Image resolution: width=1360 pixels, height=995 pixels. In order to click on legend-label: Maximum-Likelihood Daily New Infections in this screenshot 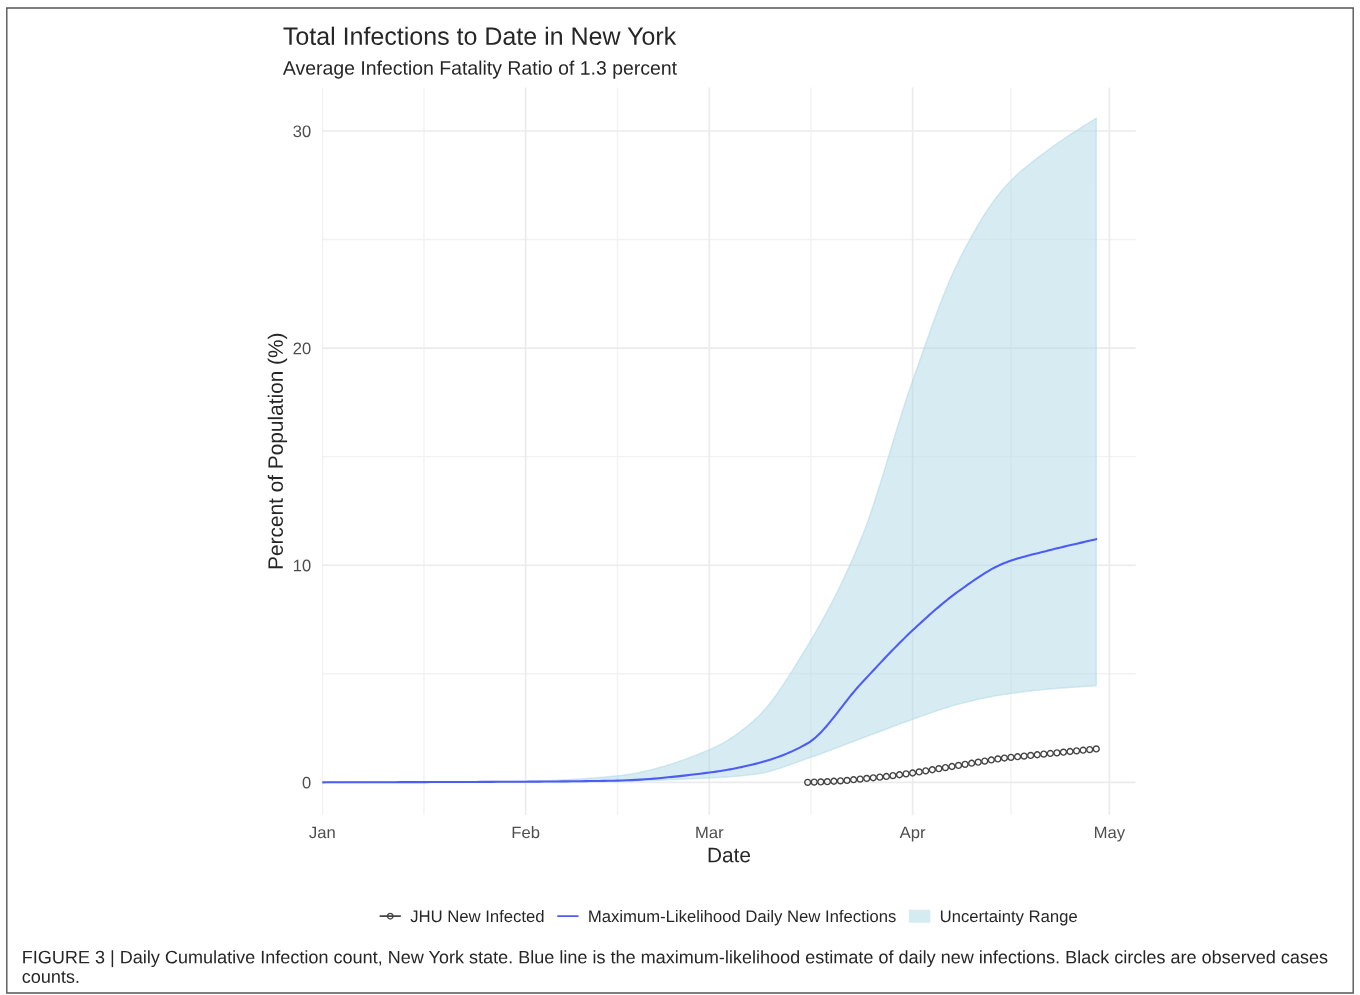, I will do `click(742, 917)`.